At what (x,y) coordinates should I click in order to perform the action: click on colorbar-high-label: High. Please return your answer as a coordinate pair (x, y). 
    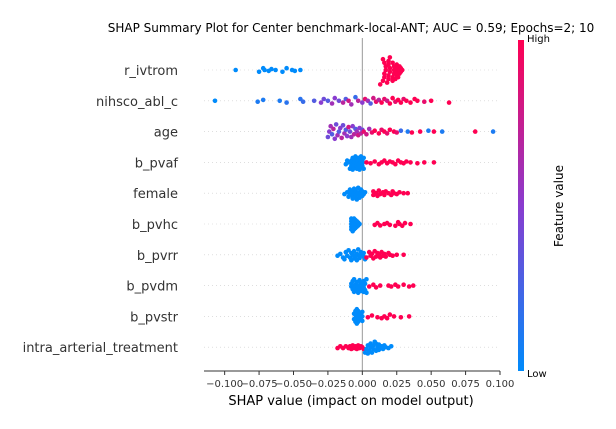
    Looking at the image, I should click on (538, 39).